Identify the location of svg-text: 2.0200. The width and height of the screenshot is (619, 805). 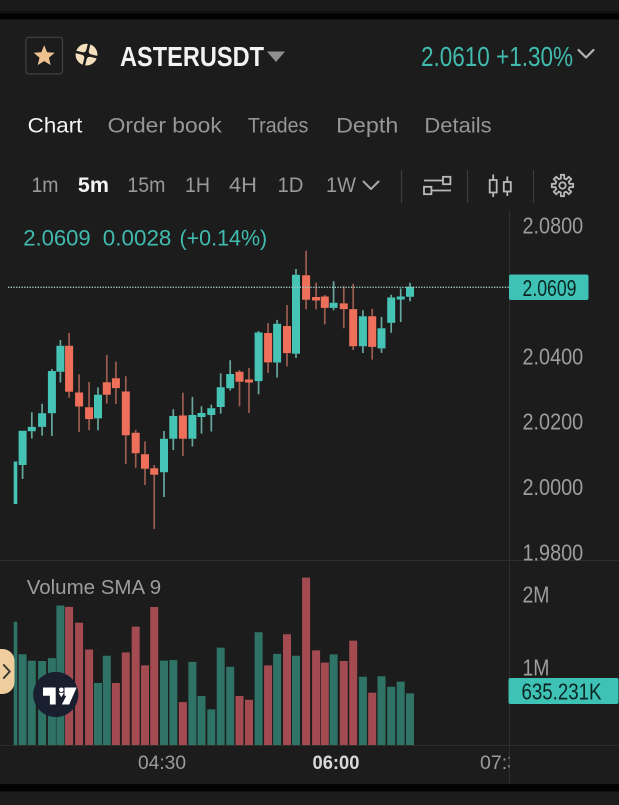
(553, 422).